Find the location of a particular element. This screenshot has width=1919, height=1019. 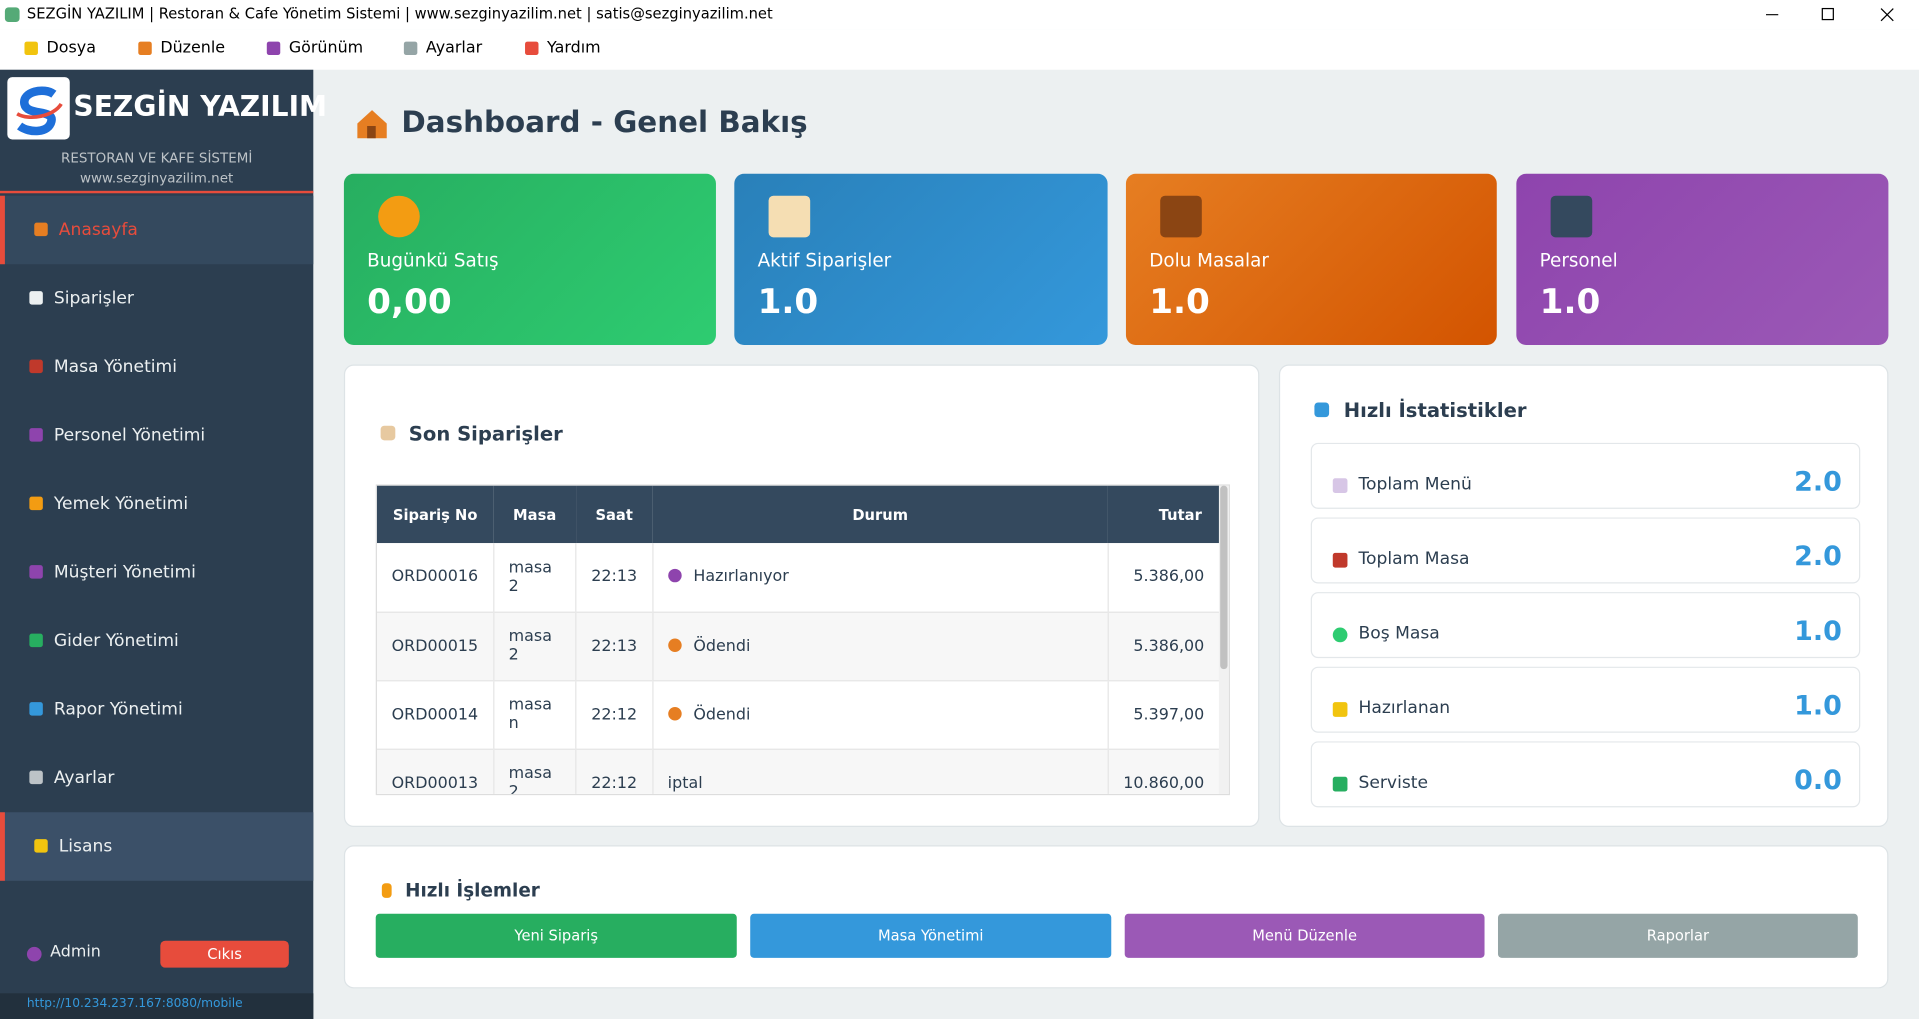

menu-item: Ayarlar is located at coordinates (454, 48).